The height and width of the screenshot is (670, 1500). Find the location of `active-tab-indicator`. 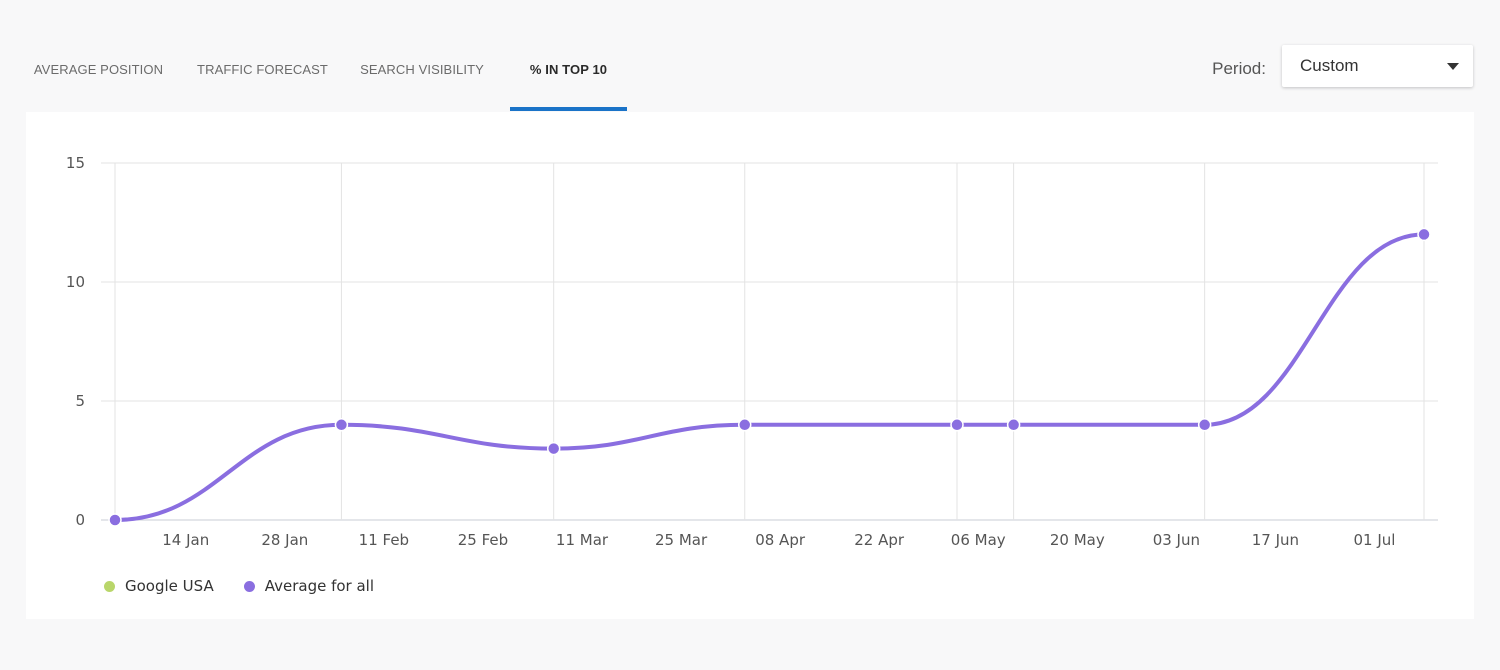

active-tab-indicator is located at coordinates (568, 109).